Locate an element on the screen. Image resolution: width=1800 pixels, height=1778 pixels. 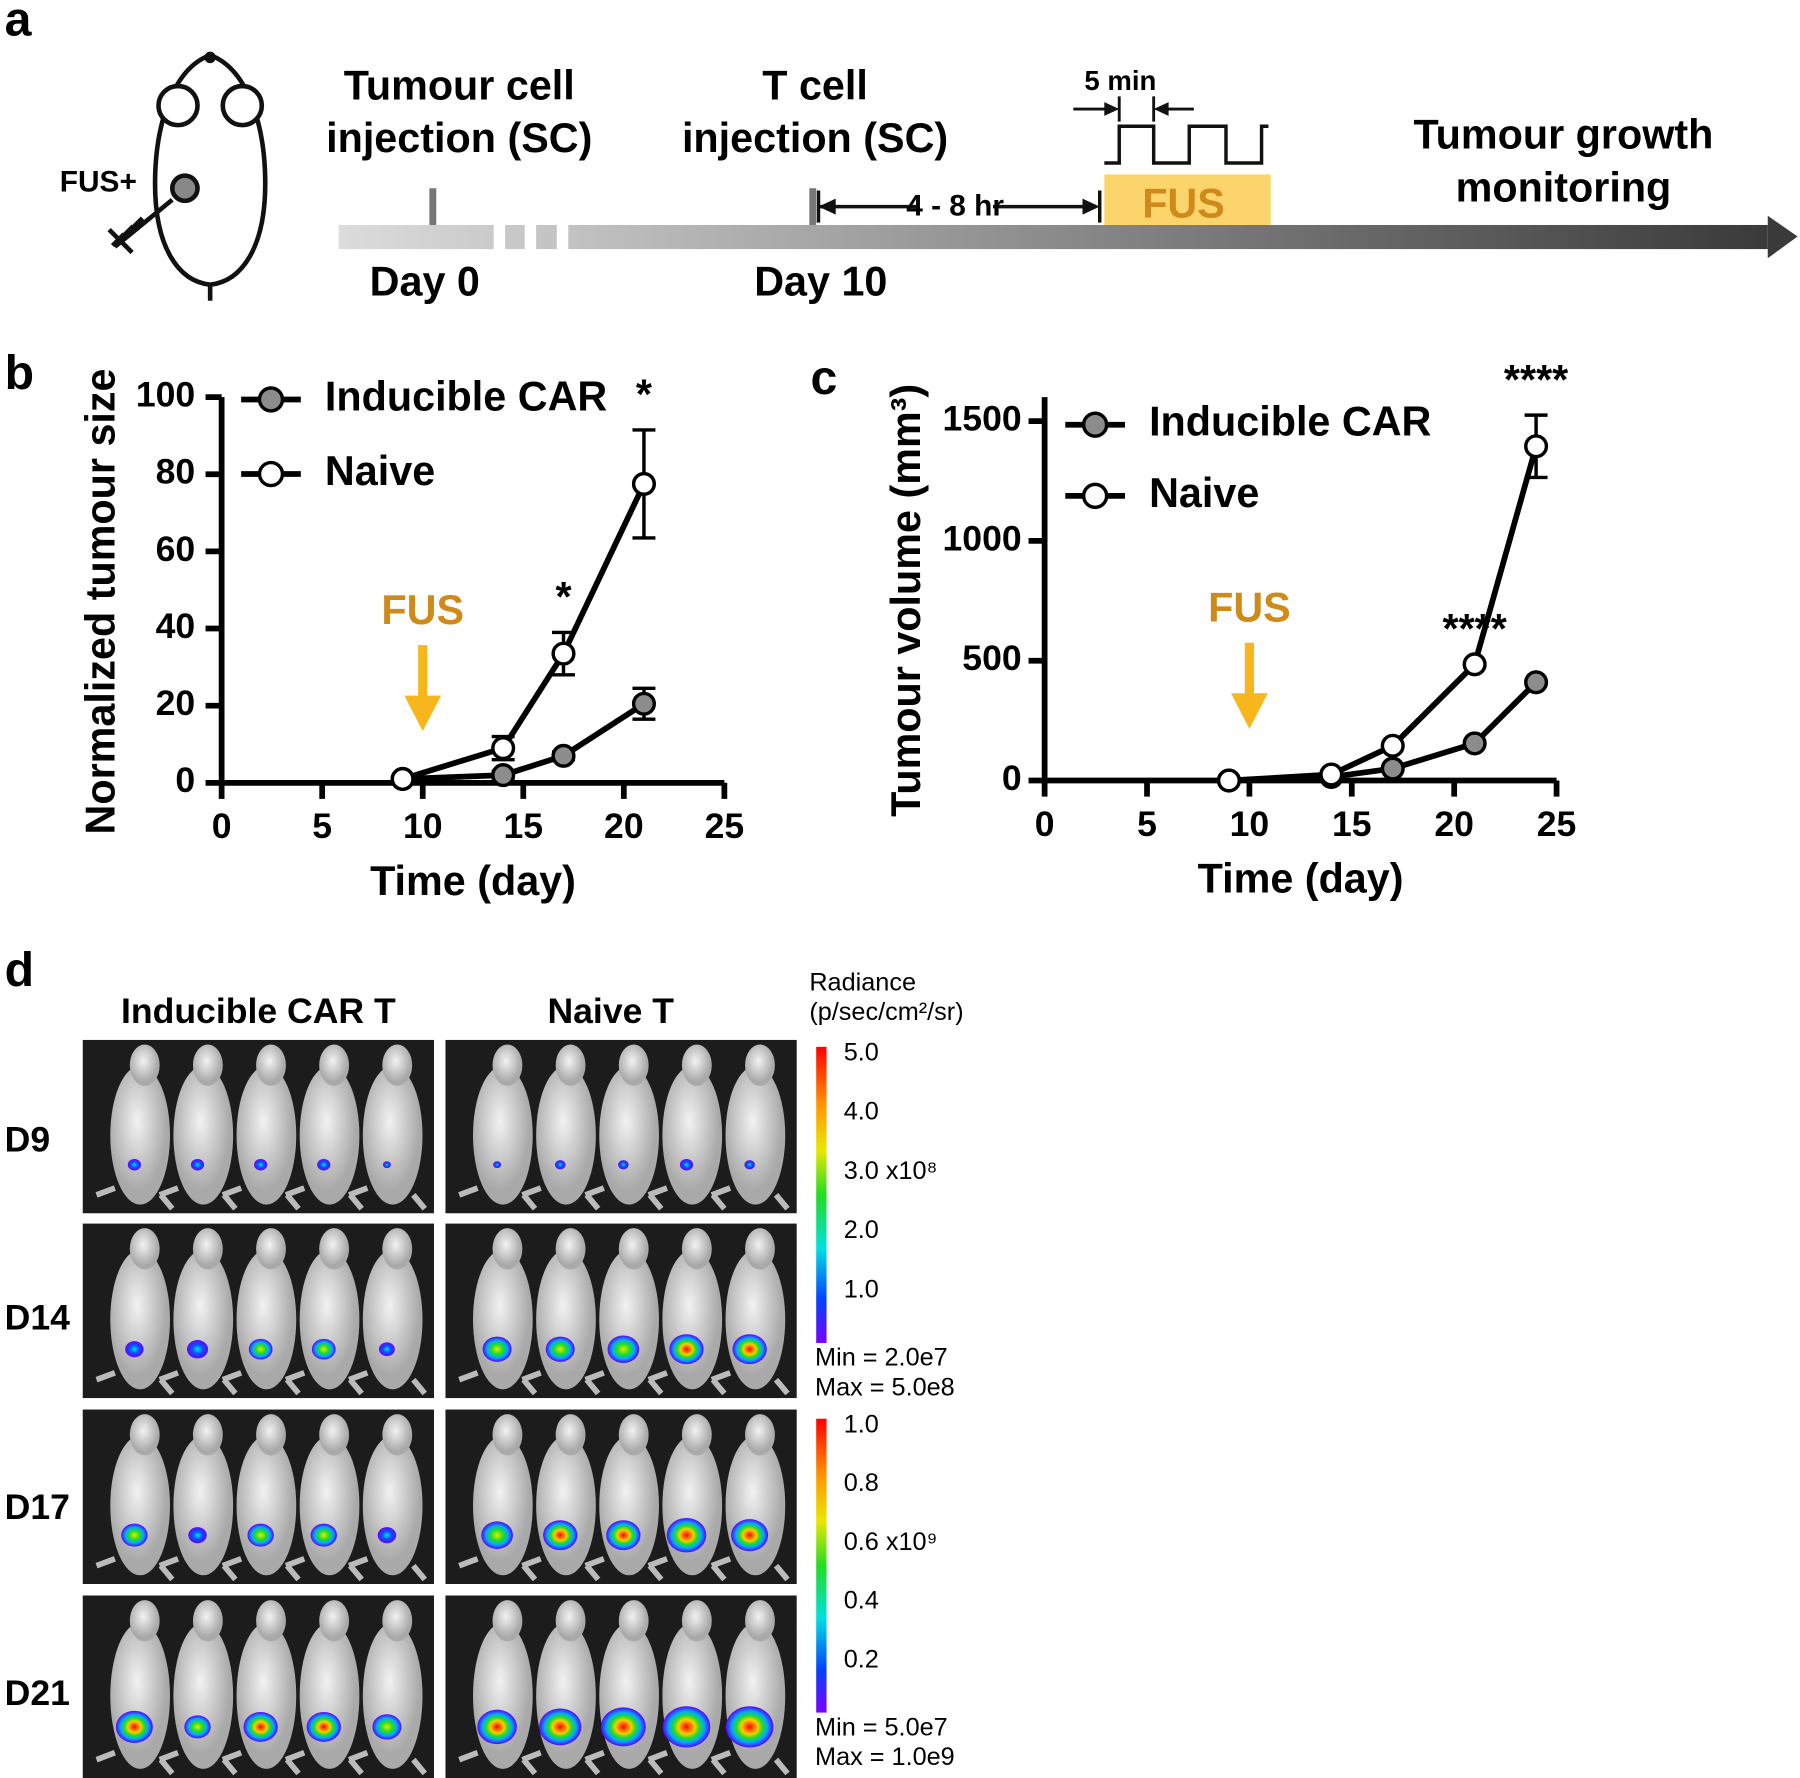
colorbar-min: Min = 2.0e7 is located at coordinates (881, 1358).